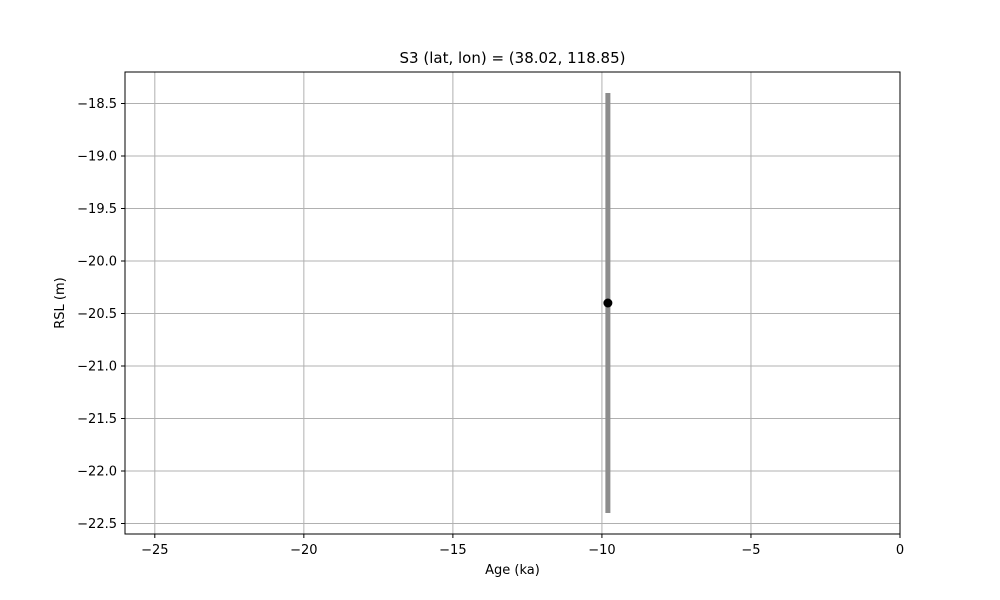  What do you see at coordinates (512, 570) in the screenshot?
I see `x-axis-title: Age (ka)` at bounding box center [512, 570].